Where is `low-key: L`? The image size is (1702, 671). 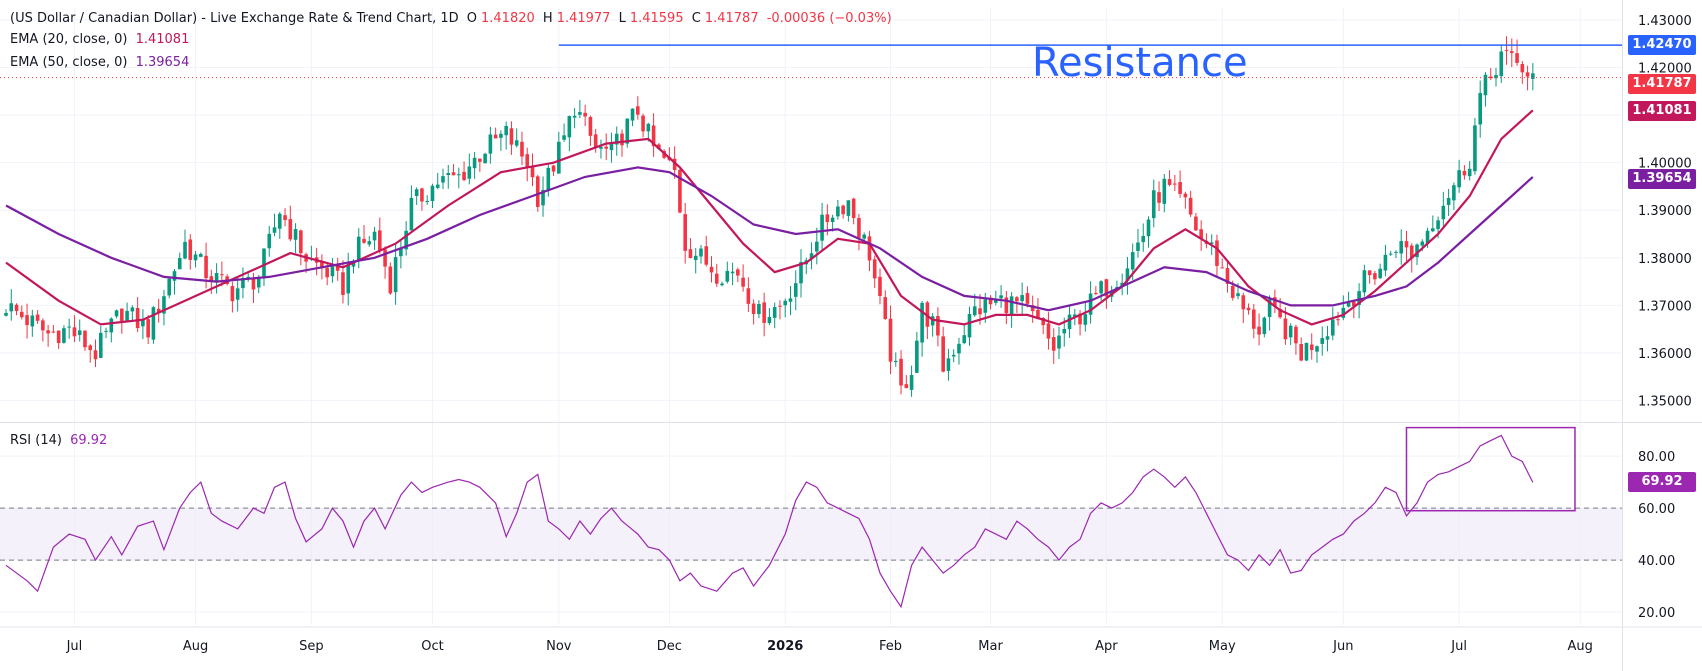 low-key: L is located at coordinates (622, 18).